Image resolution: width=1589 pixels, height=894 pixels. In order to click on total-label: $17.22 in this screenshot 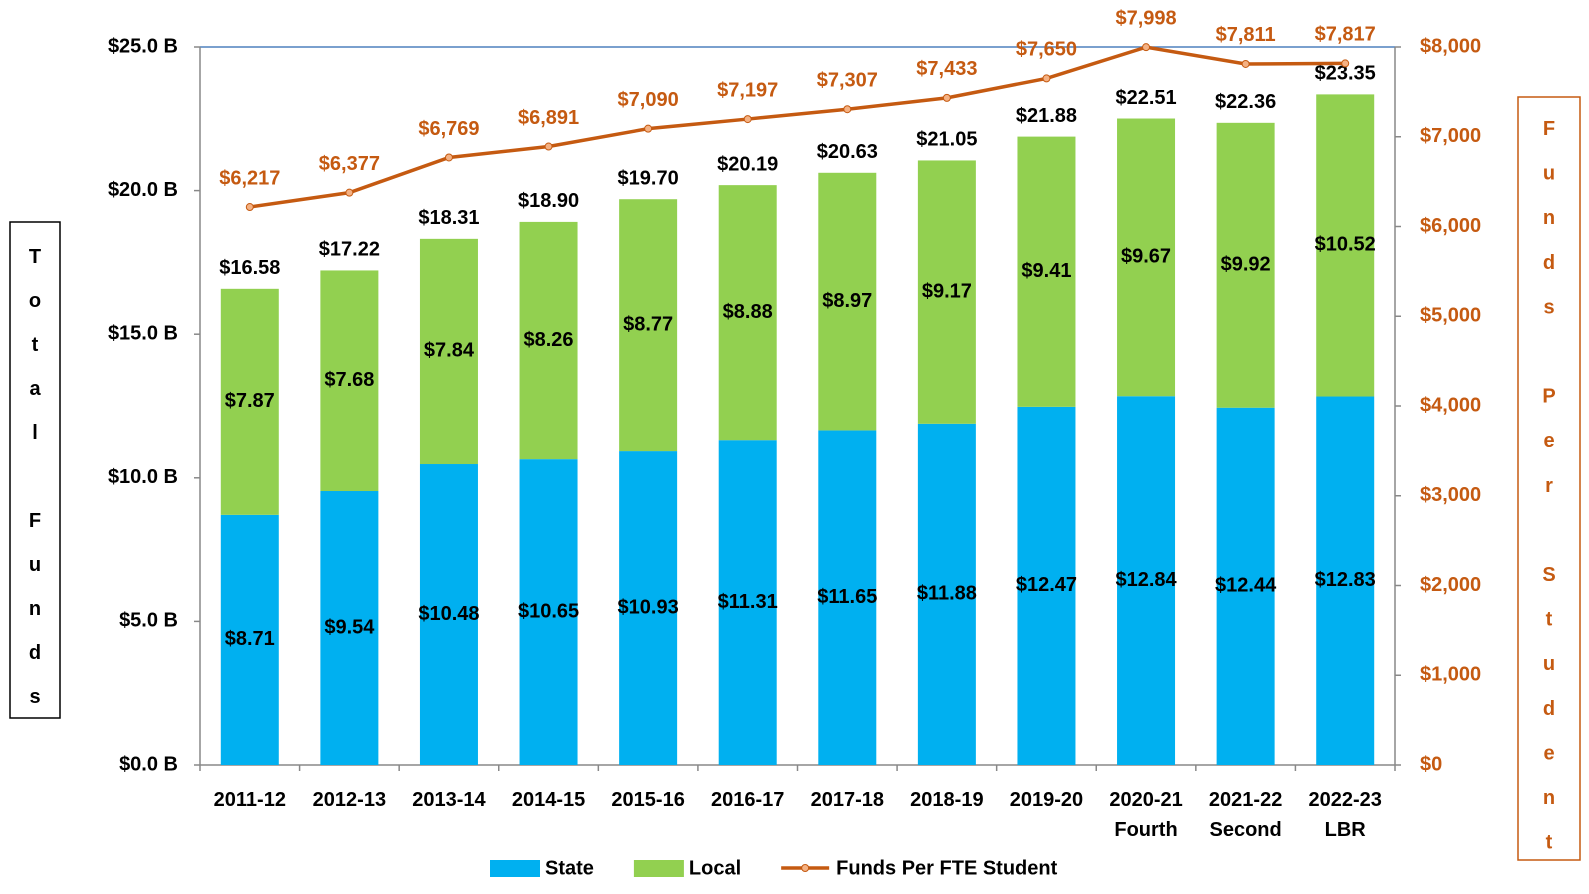, I will do `click(349, 250)`.